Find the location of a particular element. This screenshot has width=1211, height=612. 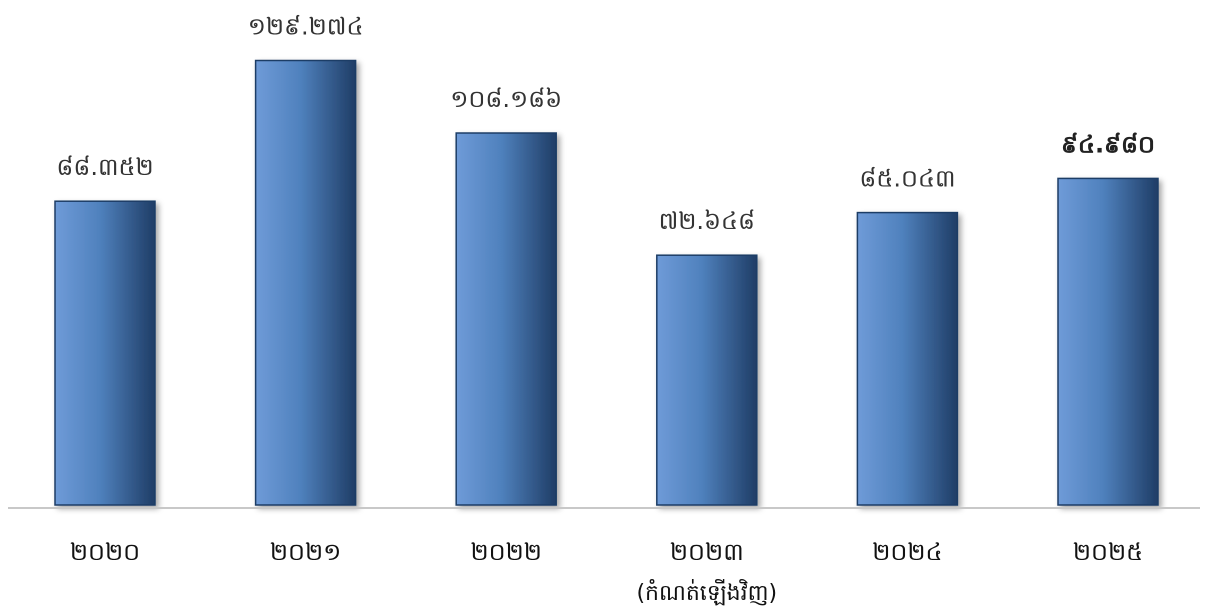

value-label-2025: ៩៤.៩៨០ is located at coordinates (1108, 144).